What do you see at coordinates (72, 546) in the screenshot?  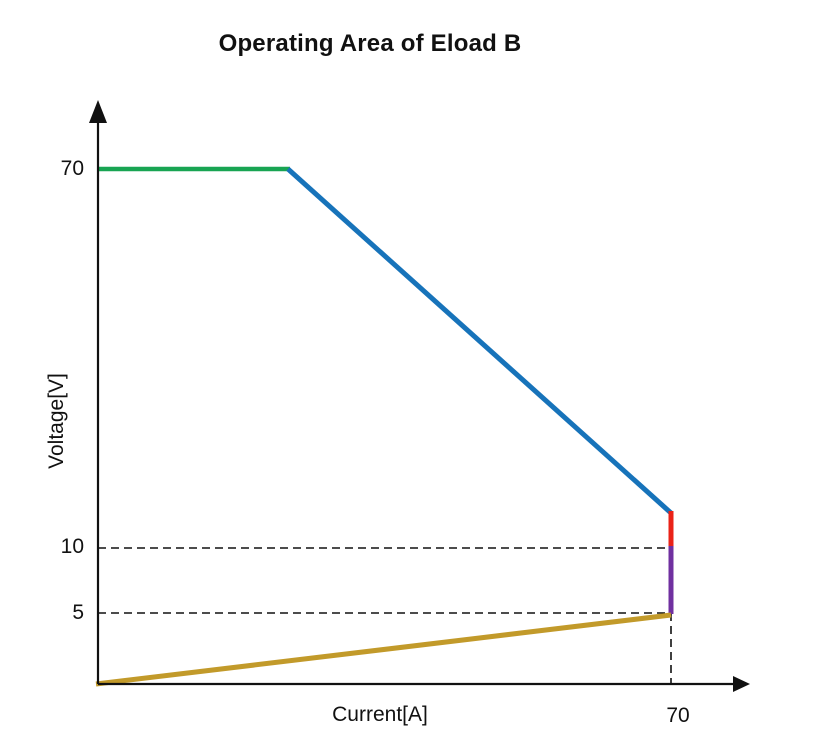 I see `y-tick-label-10: 10` at bounding box center [72, 546].